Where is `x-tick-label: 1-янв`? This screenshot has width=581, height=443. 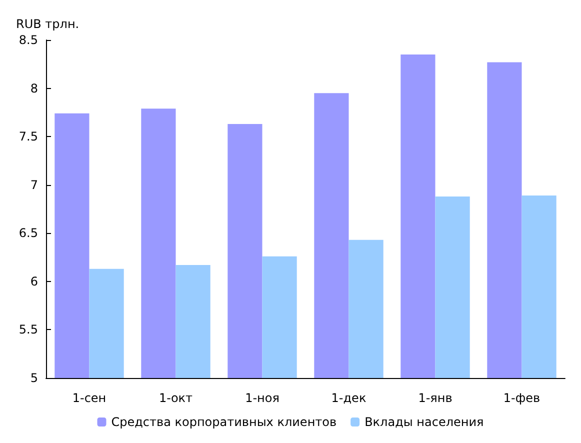 x-tick-label: 1-янв is located at coordinates (435, 398).